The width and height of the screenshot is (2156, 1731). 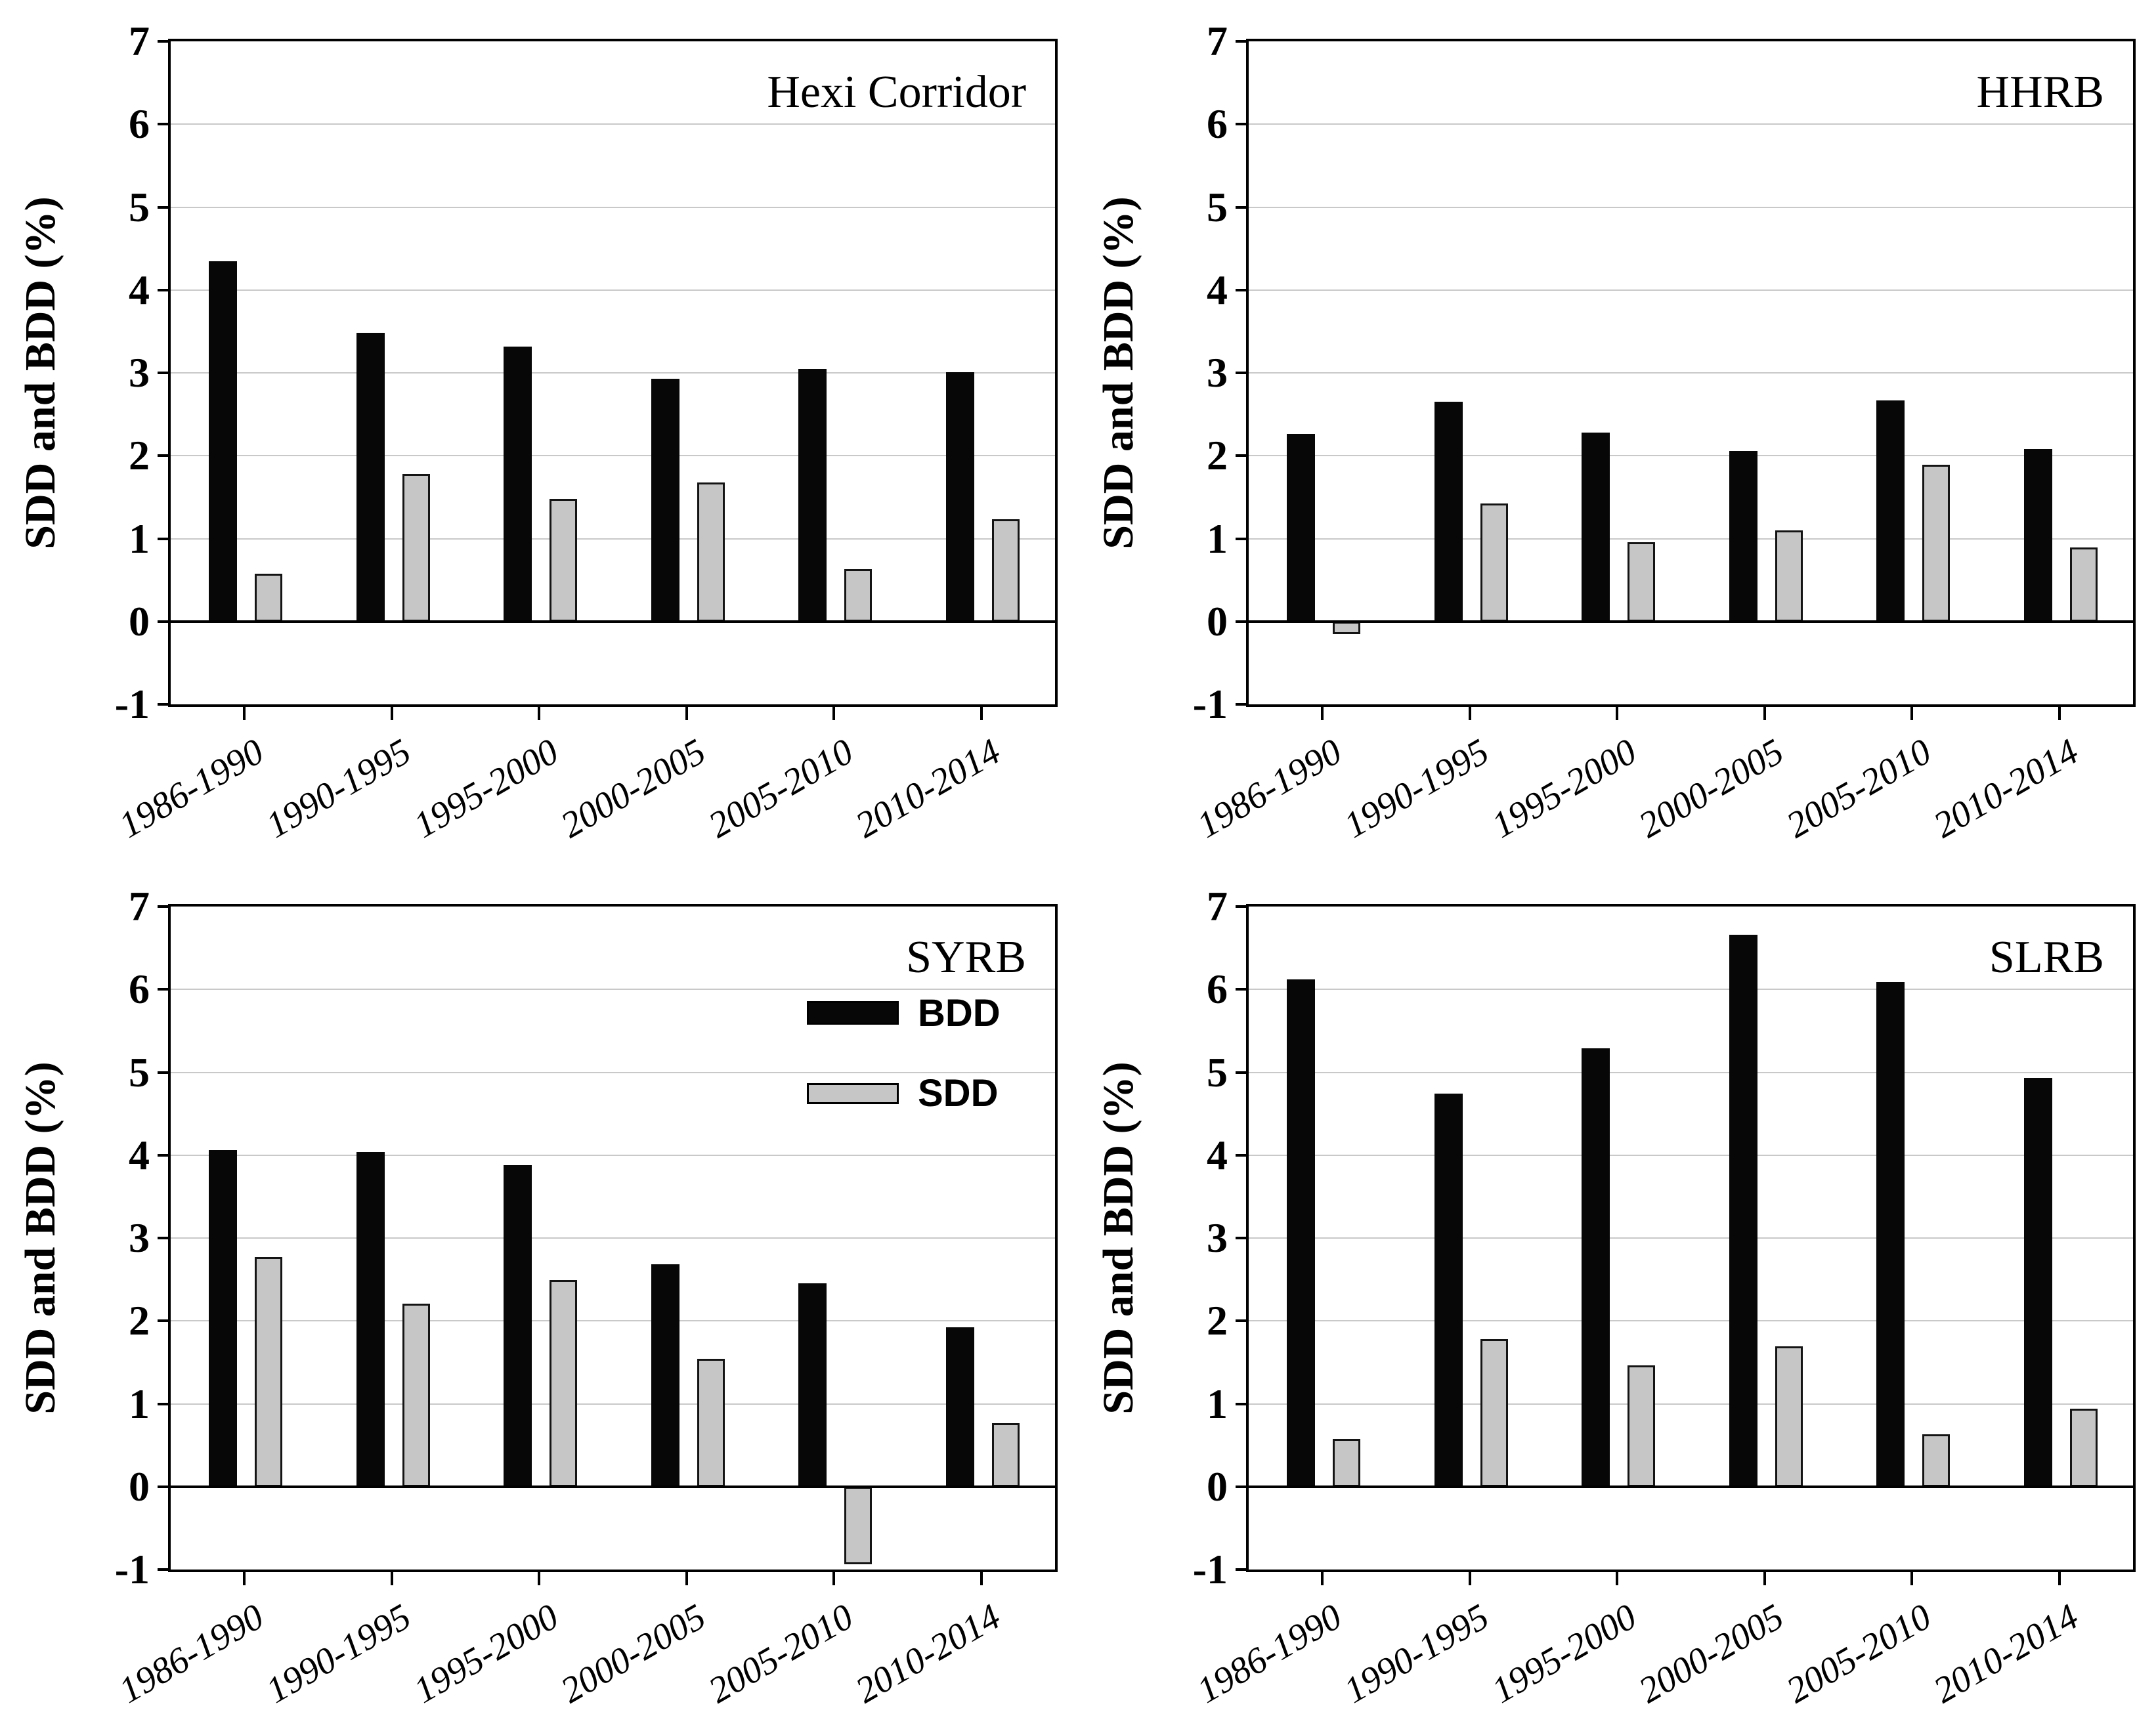 What do you see at coordinates (486, 1654) in the screenshot?
I see `x-tick-label: 1995-2000` at bounding box center [486, 1654].